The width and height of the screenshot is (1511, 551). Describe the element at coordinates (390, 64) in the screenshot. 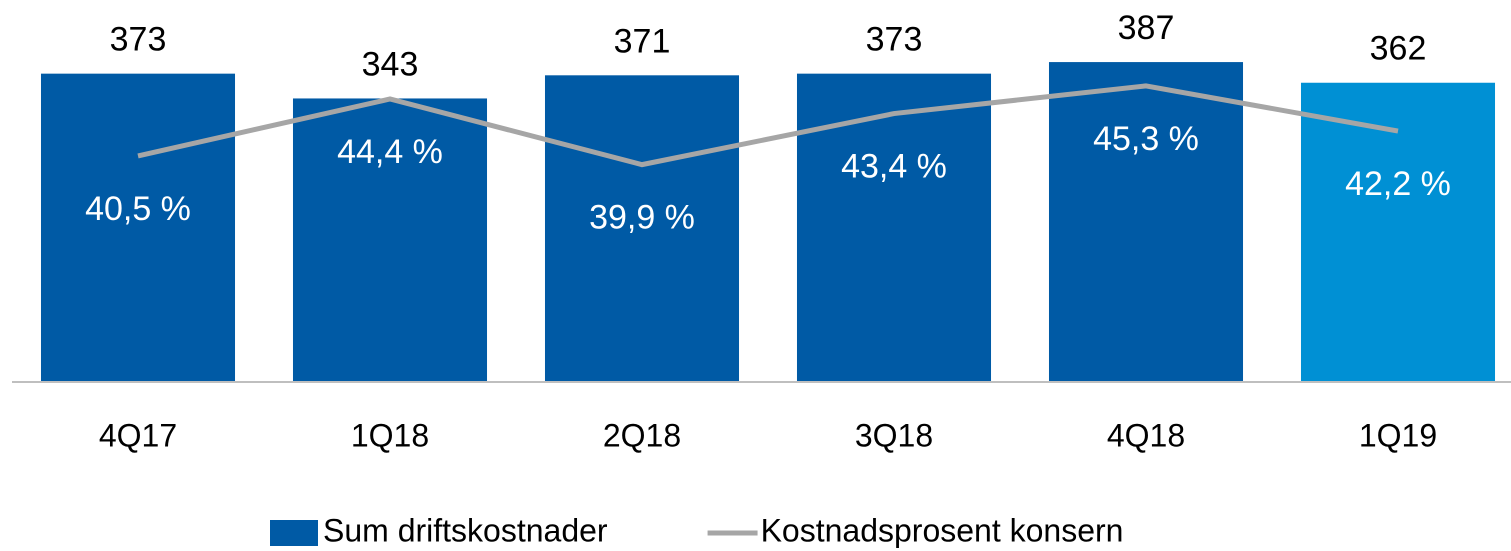

I see `bar-value-label: 343` at that location.